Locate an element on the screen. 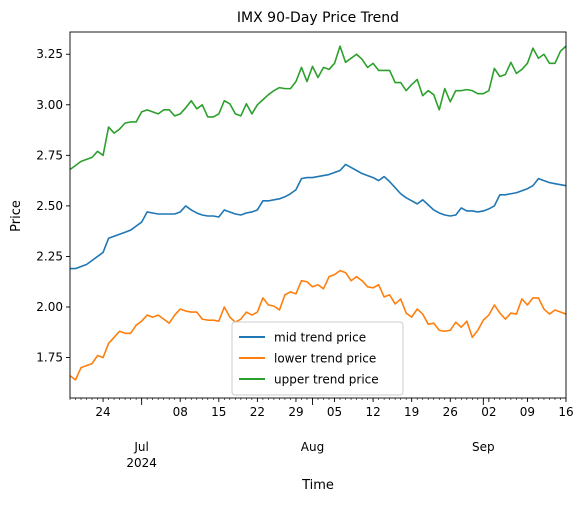 This screenshot has height=505, width=585. x-tick-label: 09 is located at coordinates (527, 412).